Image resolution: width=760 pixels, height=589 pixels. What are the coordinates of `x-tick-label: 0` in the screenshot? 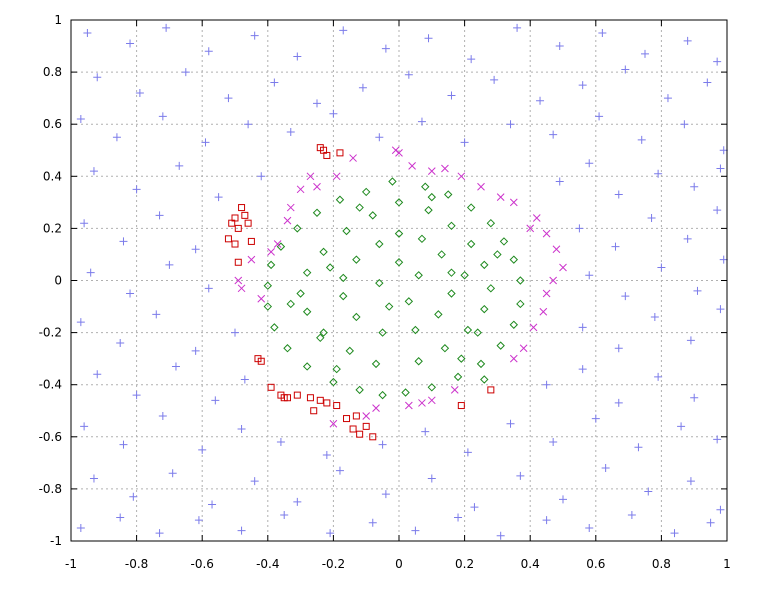 It's located at (399, 564).